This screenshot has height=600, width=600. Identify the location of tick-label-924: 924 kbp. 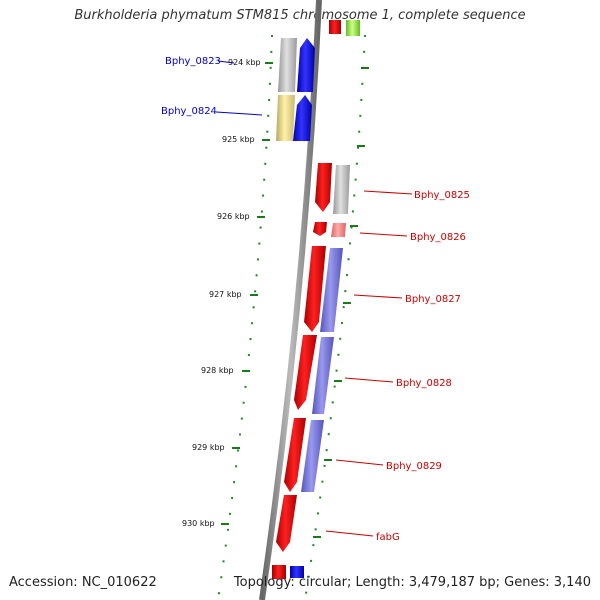
(244, 62).